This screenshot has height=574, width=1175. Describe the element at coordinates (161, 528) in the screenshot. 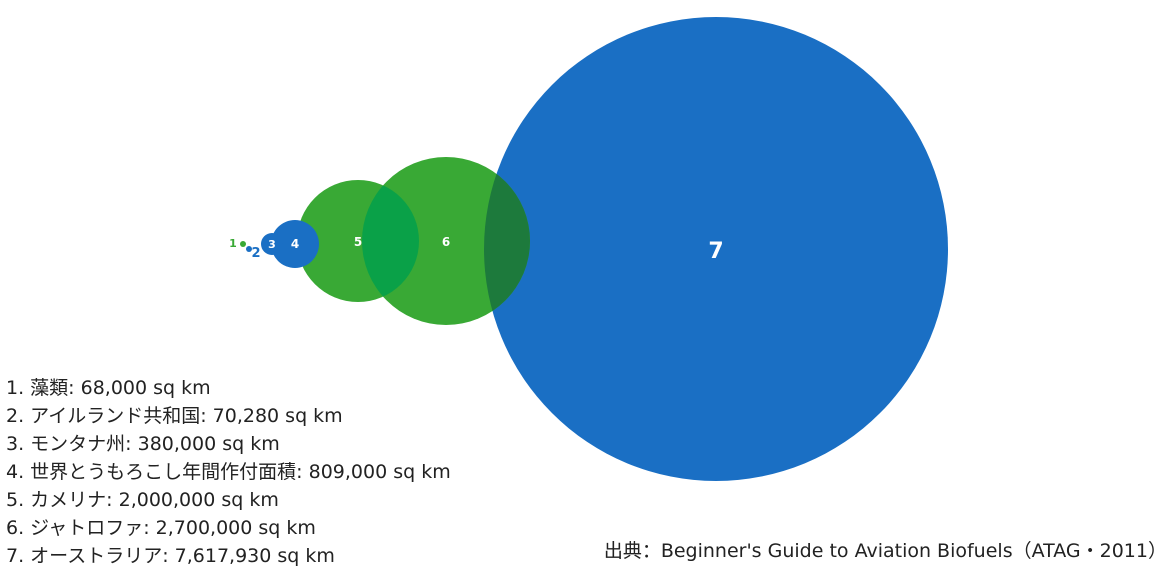

I see `legend-item-6: 6. ジャトロファ: 2,700,000 sq km` at that location.